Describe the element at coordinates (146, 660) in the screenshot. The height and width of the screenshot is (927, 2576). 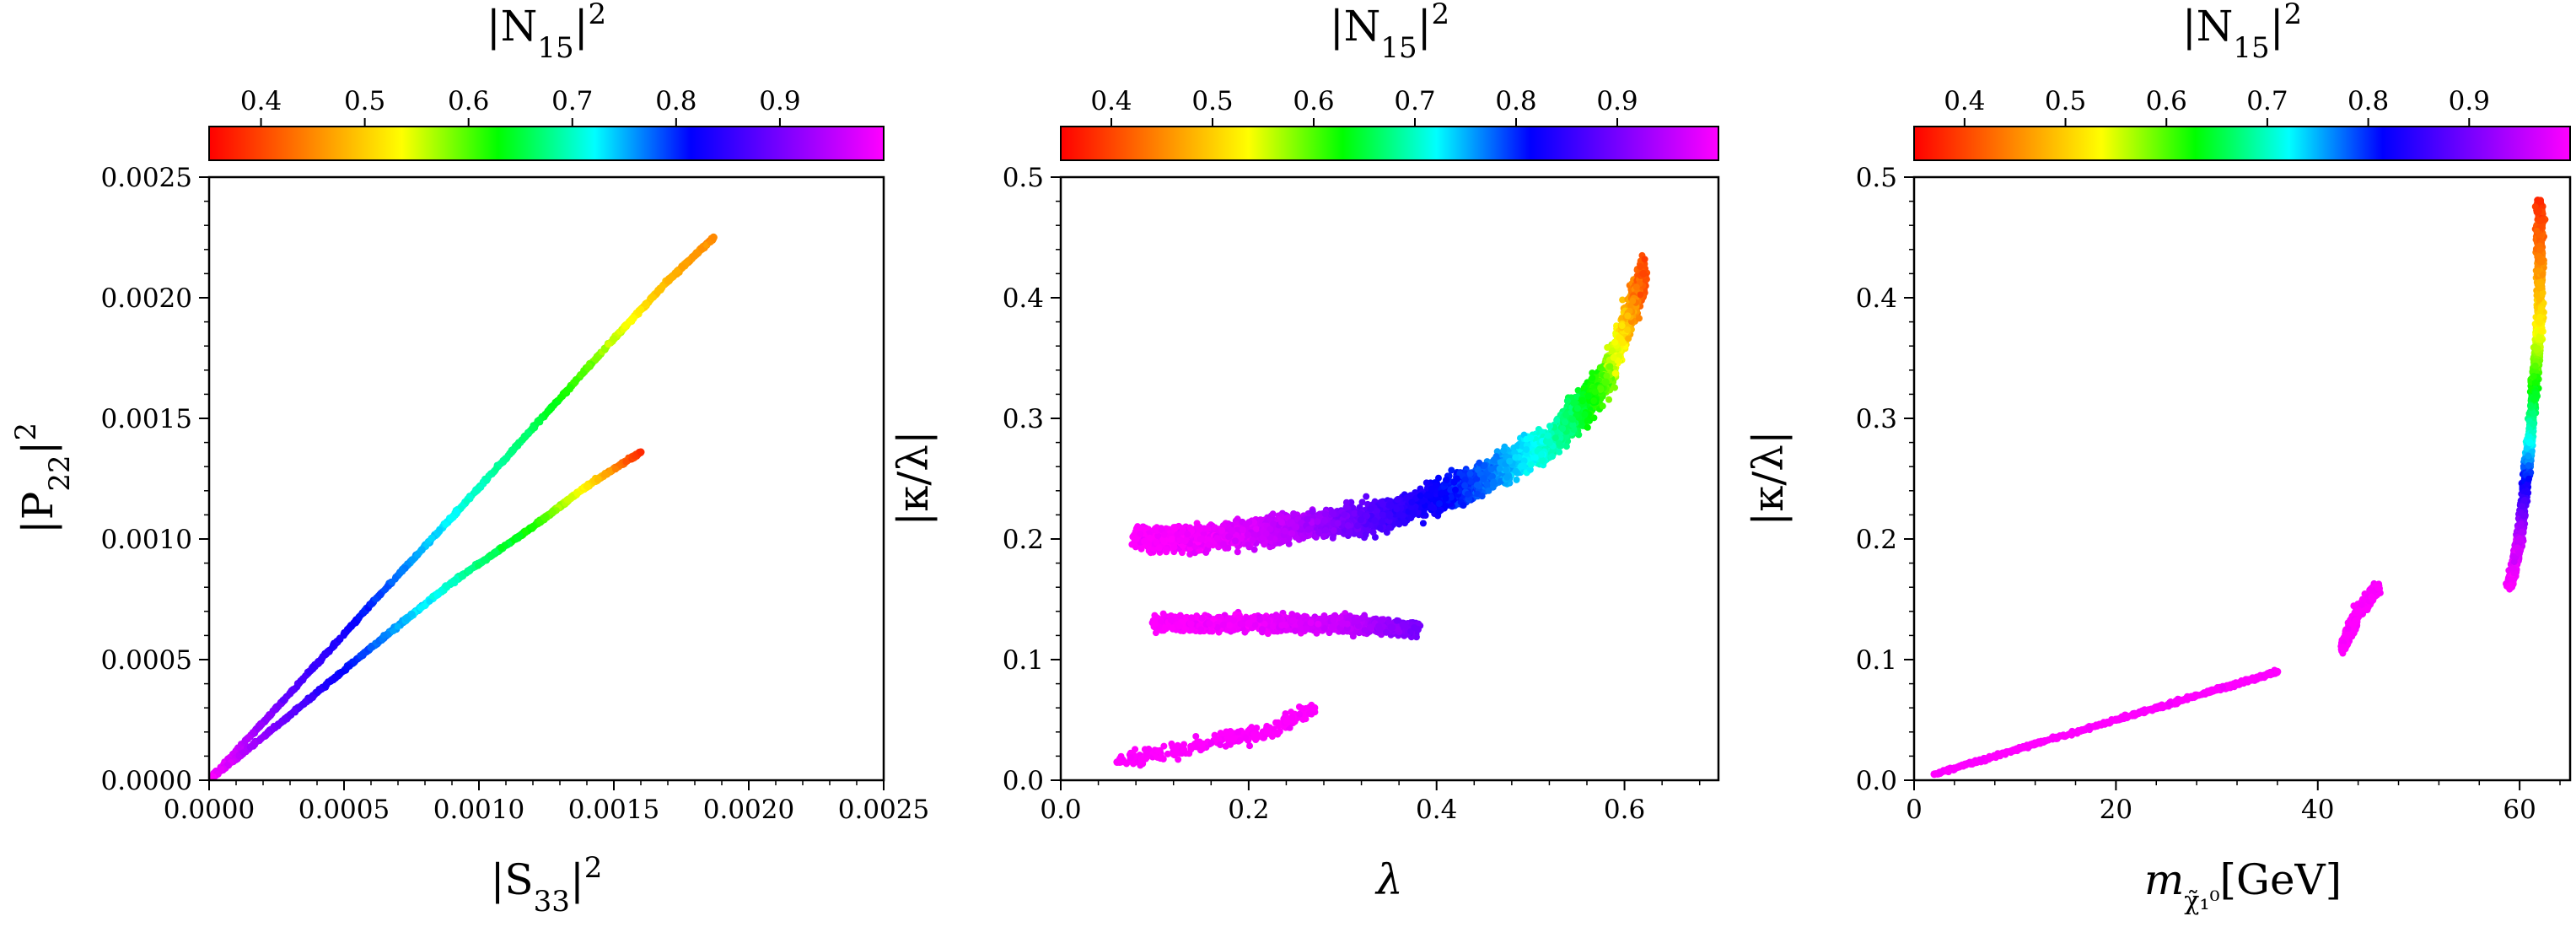
I see `y-tick-label: 0.0005` at that location.